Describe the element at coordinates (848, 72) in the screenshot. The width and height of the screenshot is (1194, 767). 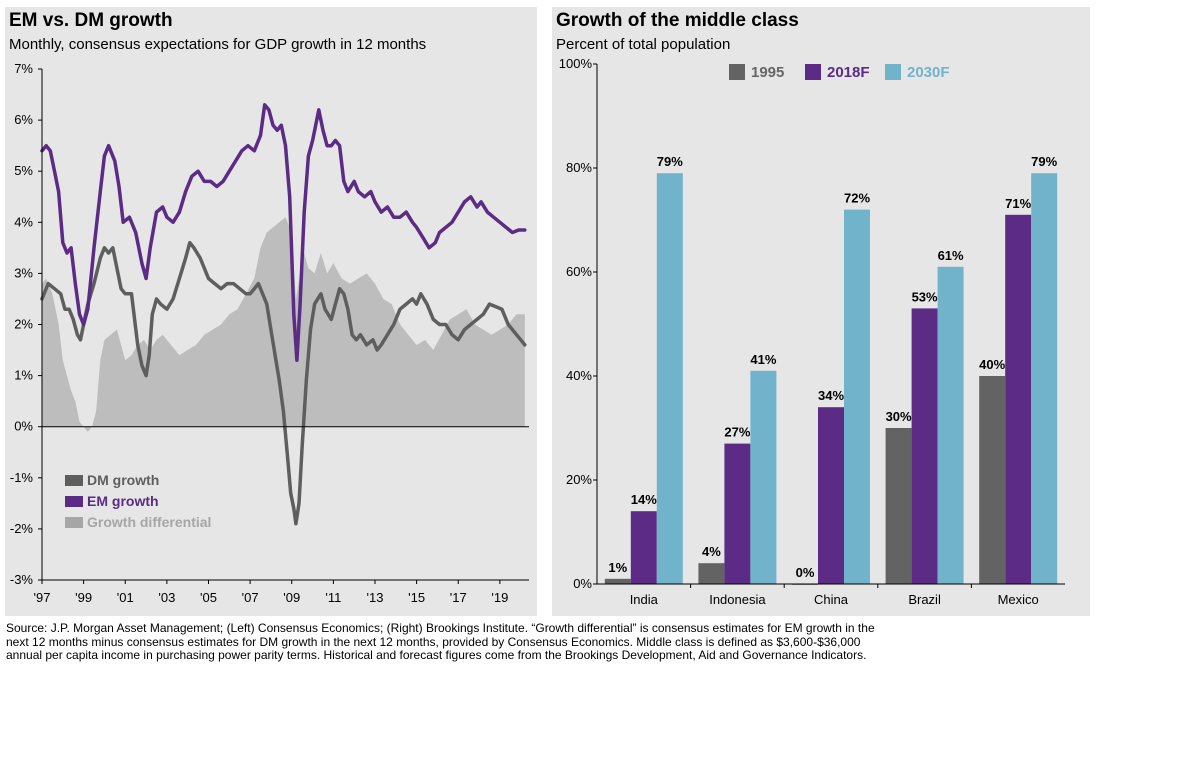
I see `legend-label-2018f: 2018F` at that location.